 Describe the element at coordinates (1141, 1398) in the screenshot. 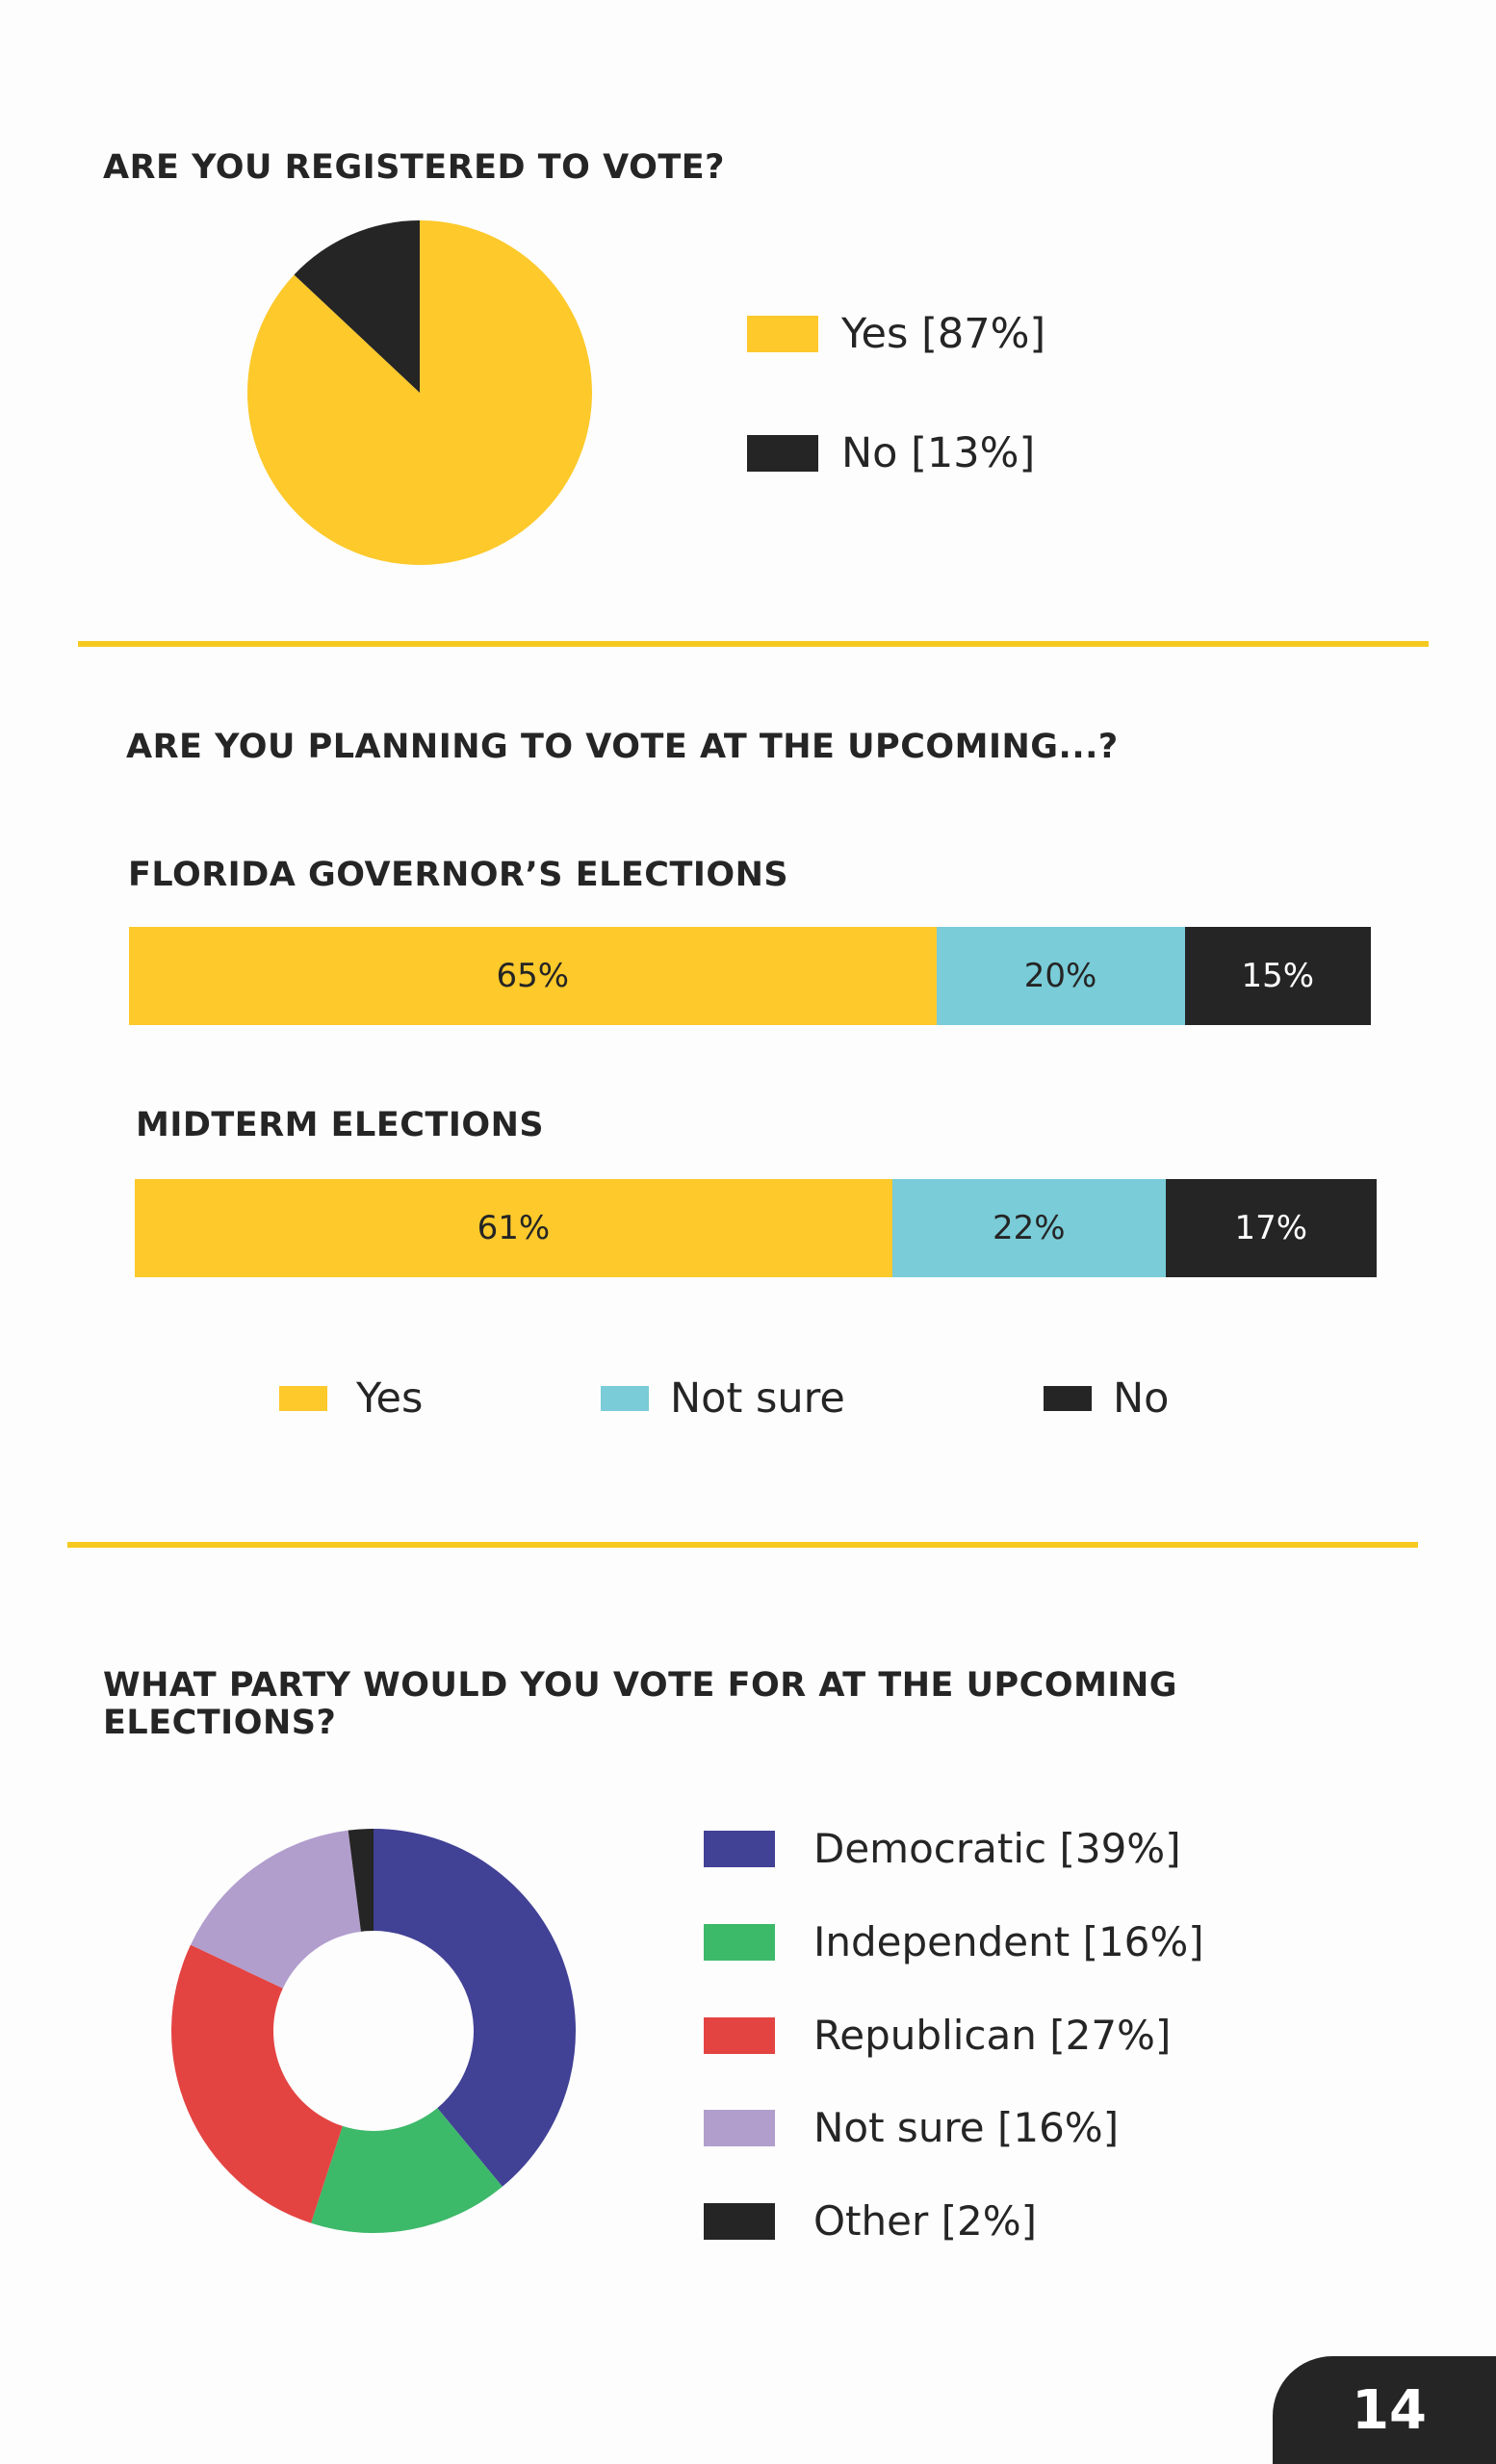

I see `legend-label-no: No` at that location.